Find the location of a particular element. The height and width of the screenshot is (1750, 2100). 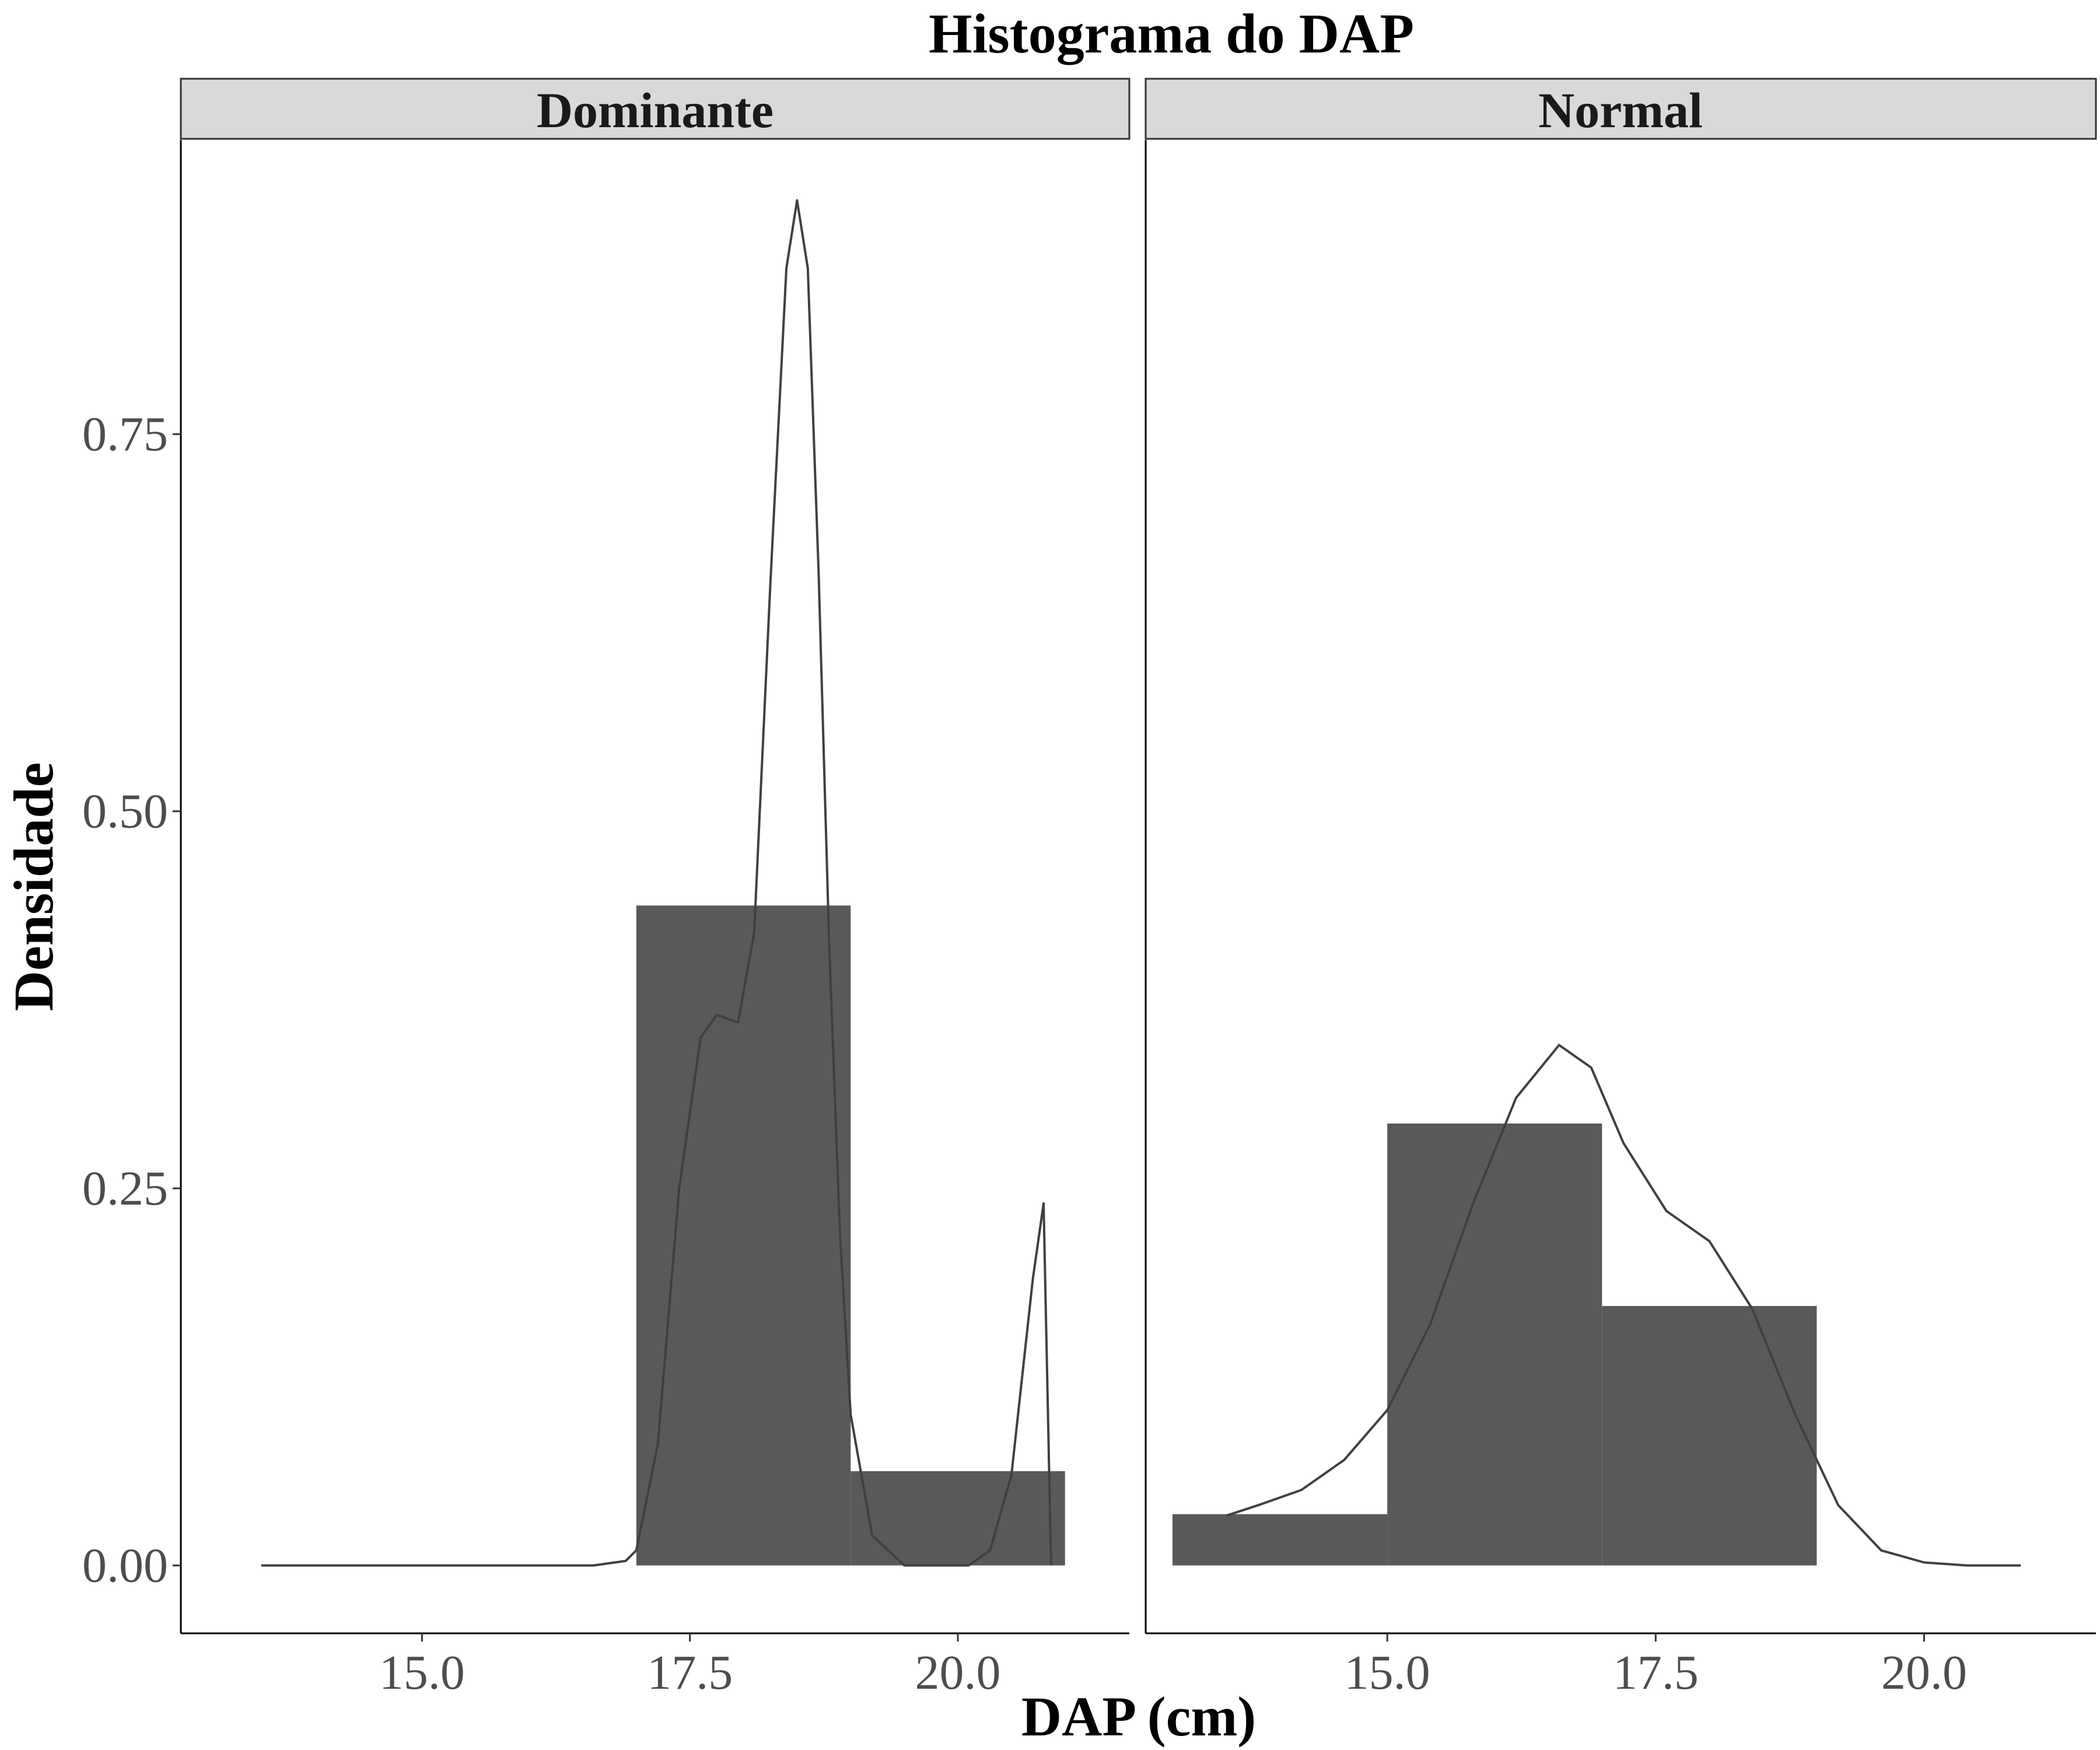

chart-title: Histograma do DAP is located at coordinates (1171, 33).